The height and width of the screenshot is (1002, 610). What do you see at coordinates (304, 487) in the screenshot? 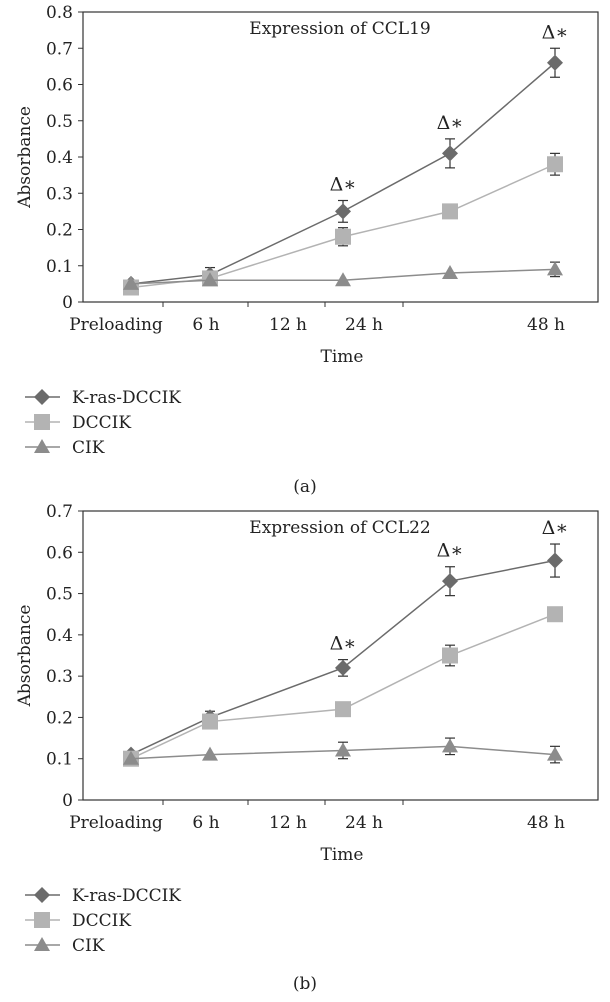
I see `panel-label: (a)` at bounding box center [304, 487].